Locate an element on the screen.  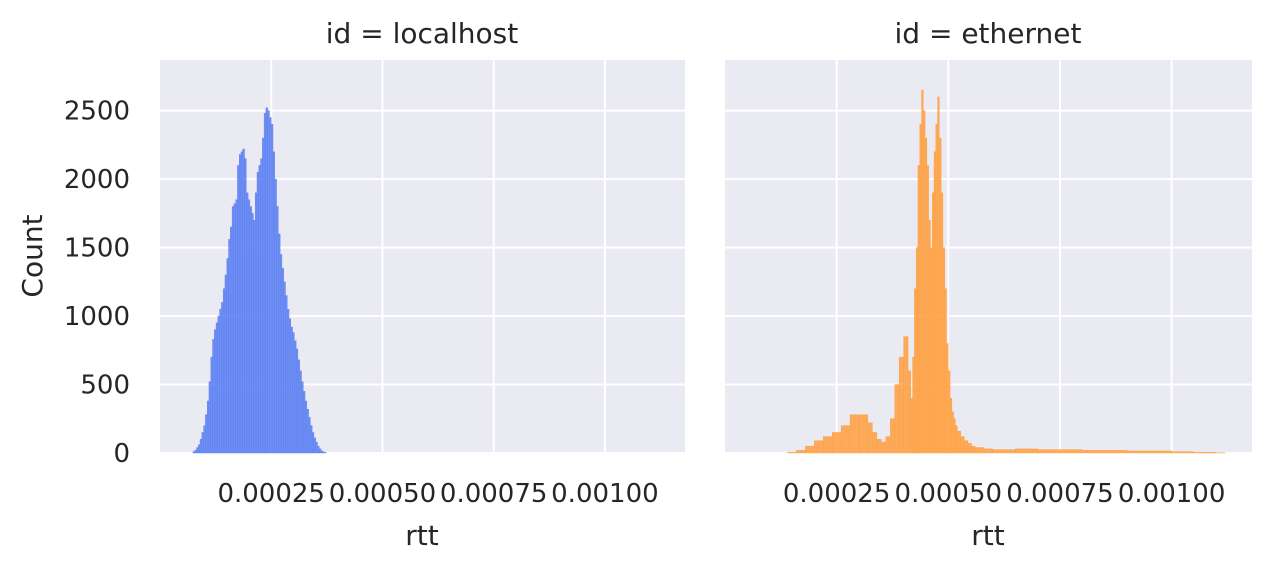
panel-title-localhost: id = localhost is located at coordinates (422, 33).